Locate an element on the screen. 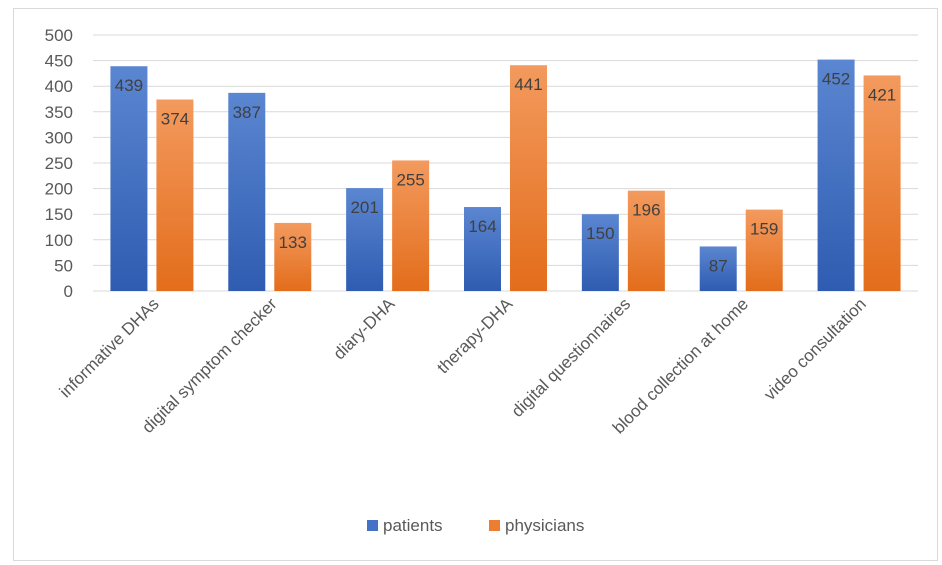 The width and height of the screenshot is (942, 565). data-label: 201 is located at coordinates (364, 207).